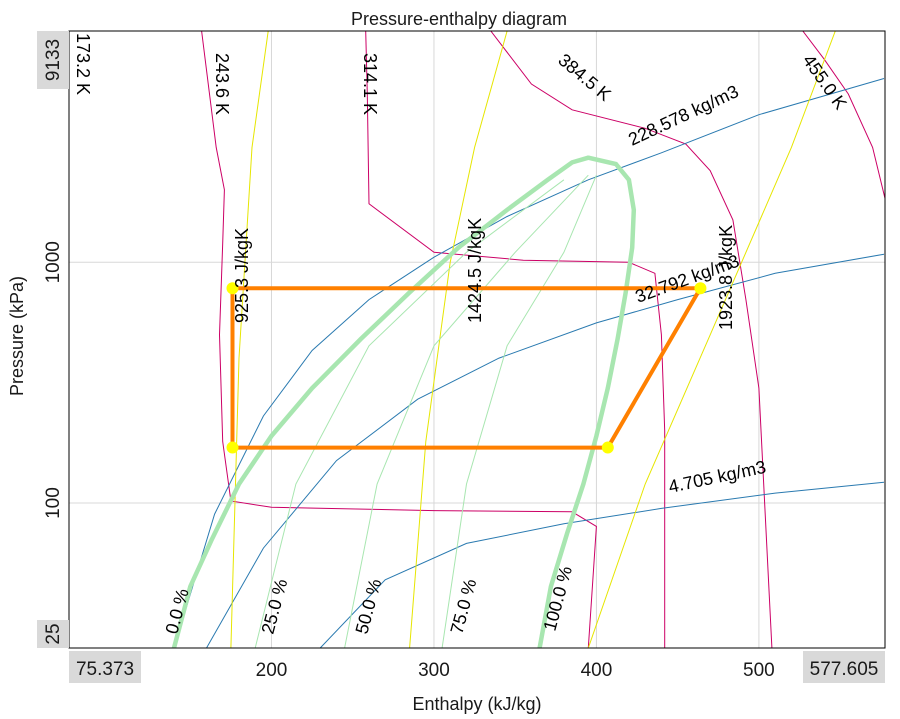 Image resolution: width=900 pixels, height=719 pixels. What do you see at coordinates (53, 503) in the screenshot?
I see `y-tick-label-0: 100` at bounding box center [53, 503].